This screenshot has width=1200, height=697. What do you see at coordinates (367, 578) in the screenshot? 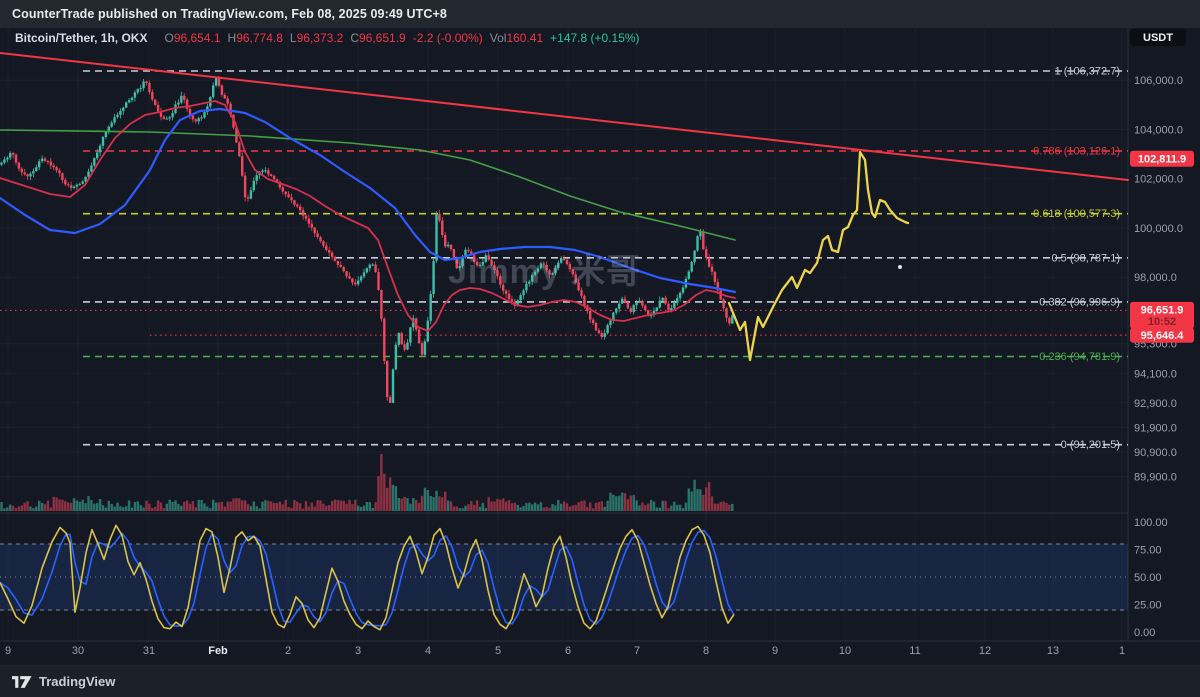
I see `stoch-d-line` at bounding box center [367, 578].